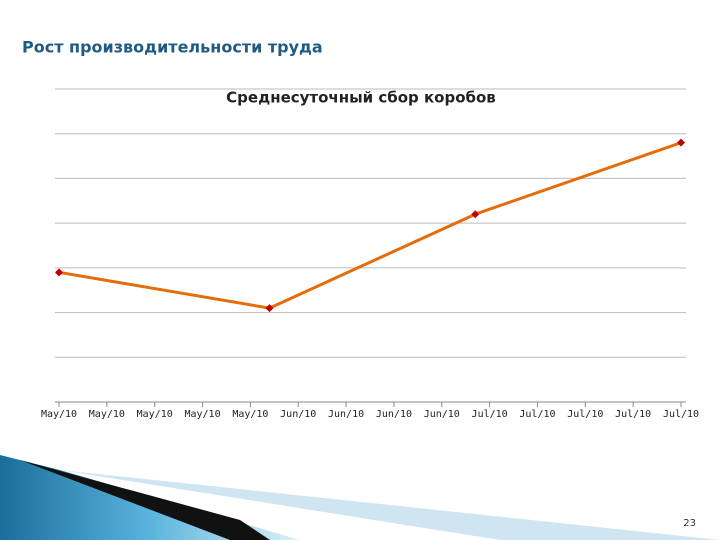 This screenshot has height=540, width=720. Describe the element at coordinates (689, 523) in the screenshot. I see `page-number: 23` at that location.